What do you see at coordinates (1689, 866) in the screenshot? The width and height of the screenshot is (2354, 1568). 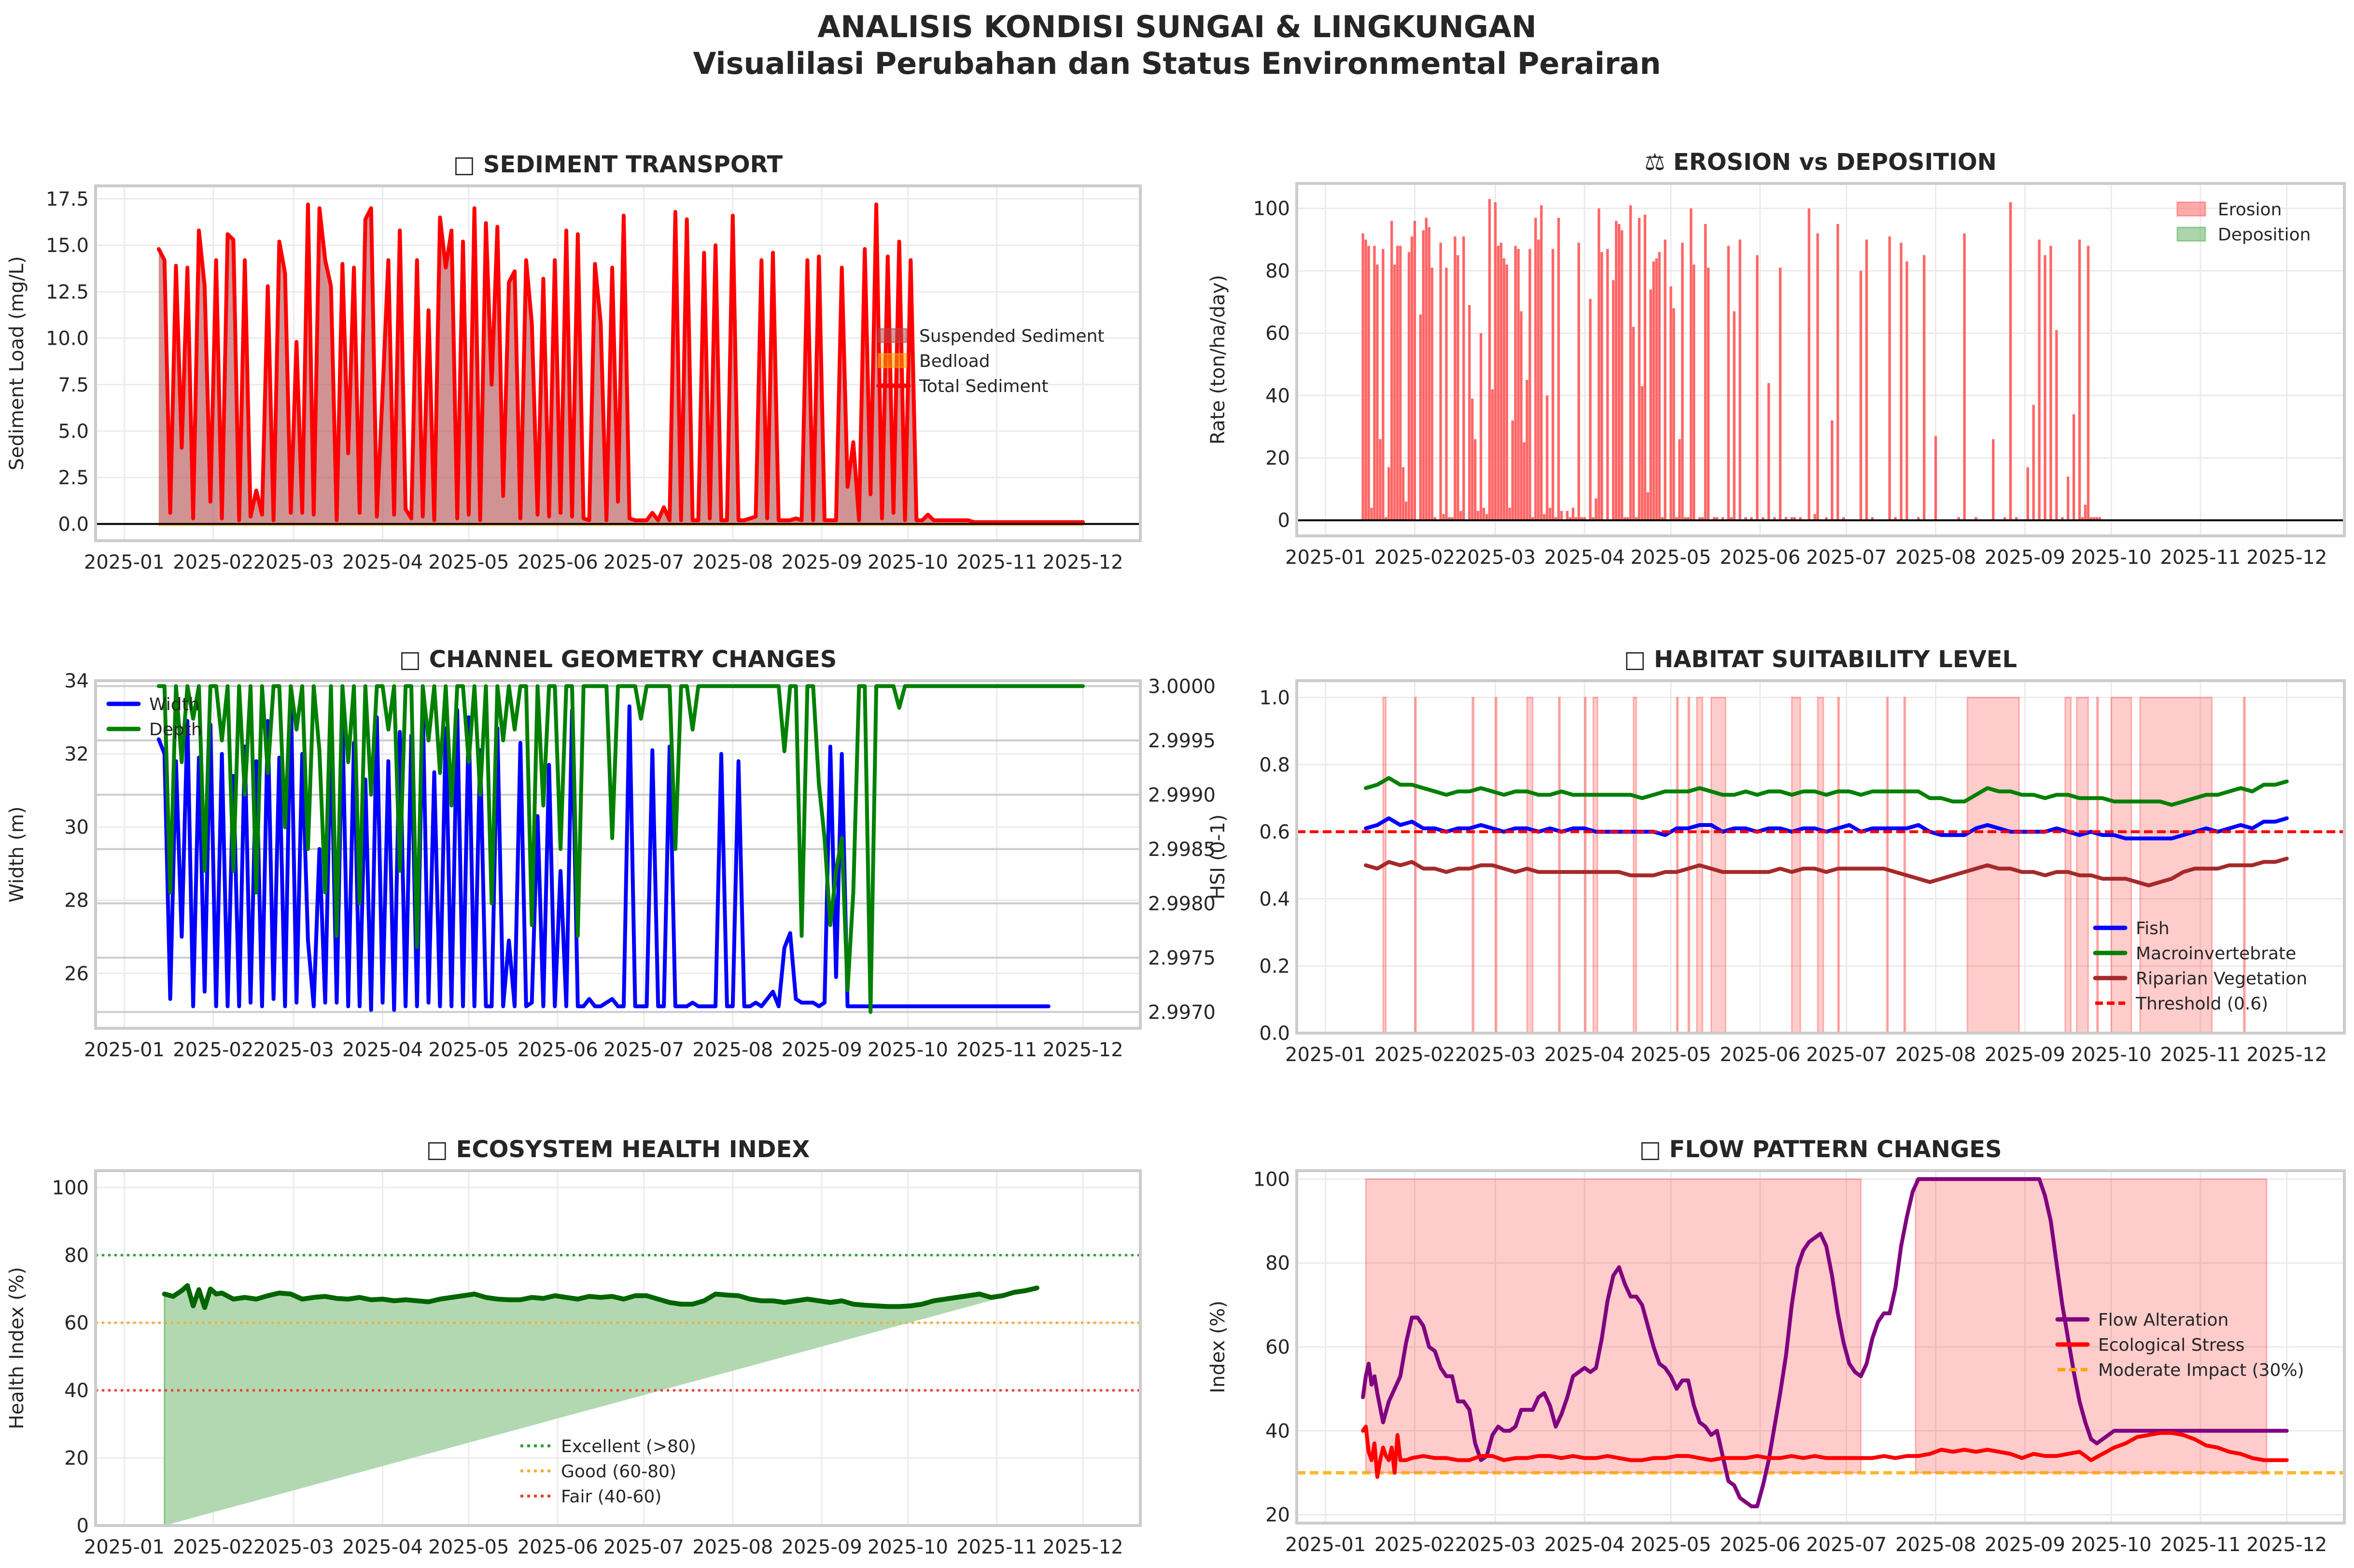 I see `below-threshold-span` at bounding box center [1689, 866].